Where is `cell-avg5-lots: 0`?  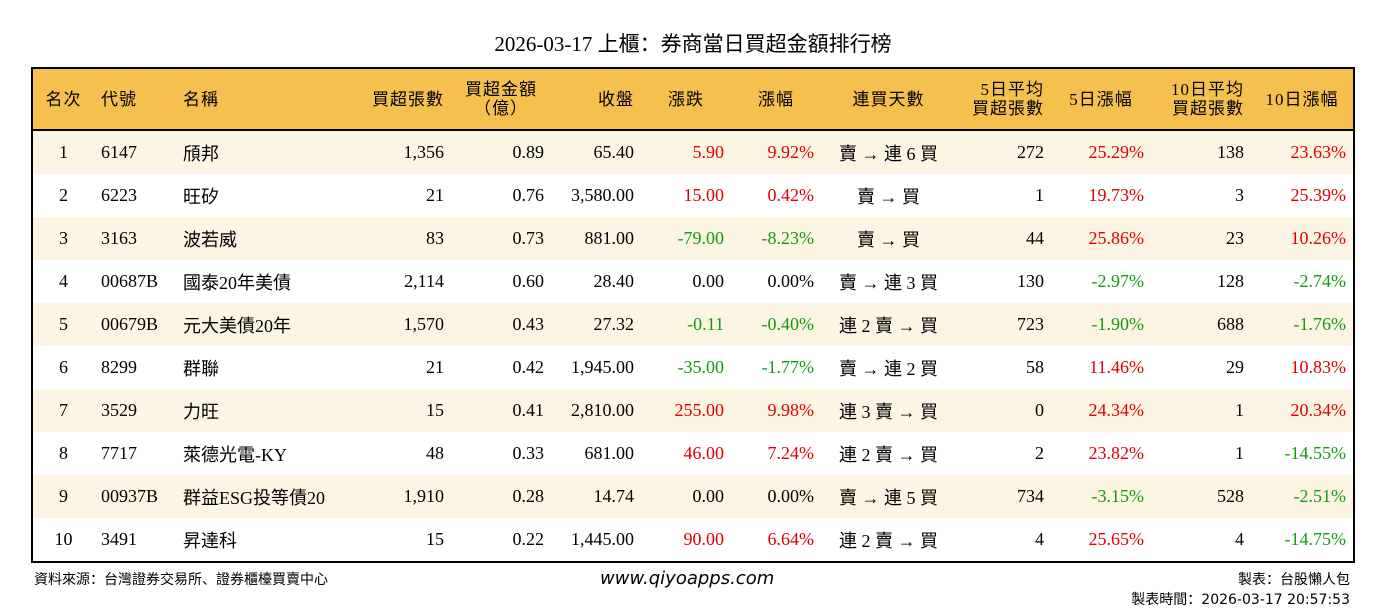 cell-avg5-lots: 0 is located at coordinates (1003, 410).